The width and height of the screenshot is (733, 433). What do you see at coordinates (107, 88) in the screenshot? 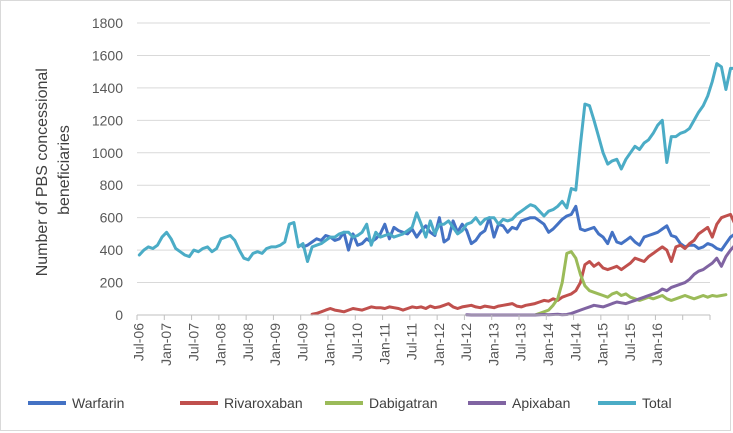
I see `y-tick-label: 1400` at bounding box center [107, 88].